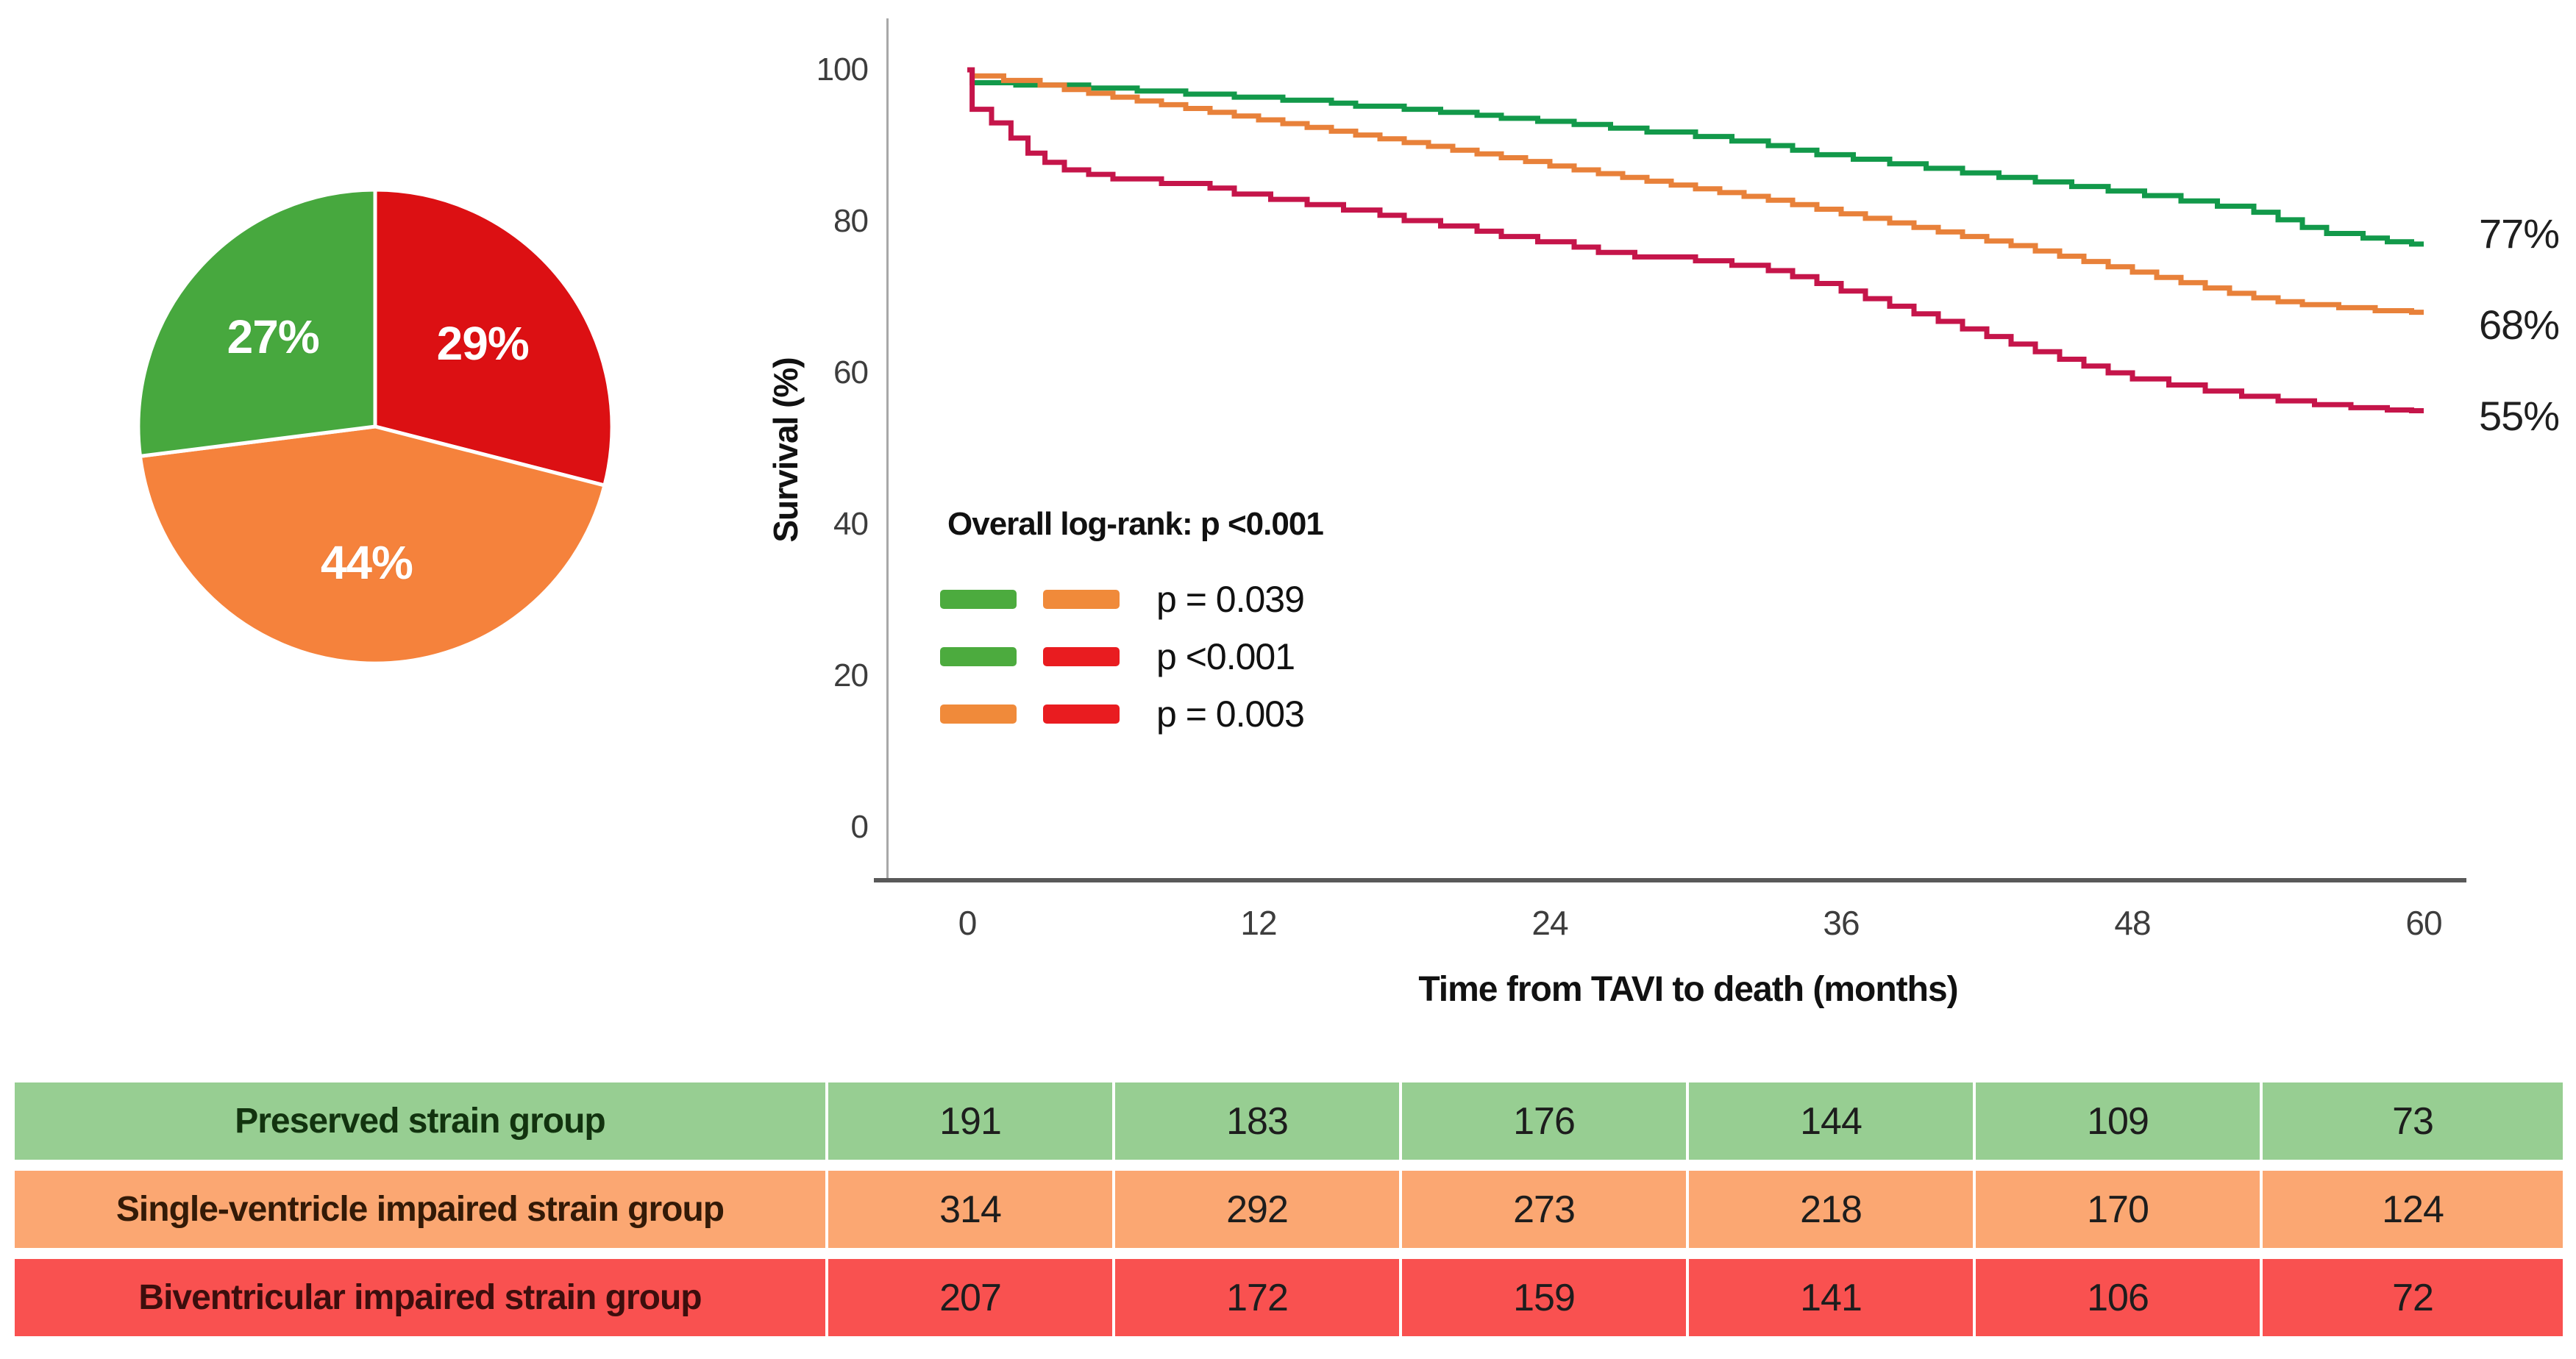  Describe the element at coordinates (420, 1121) in the screenshot. I see `risk-row-label: Preserved strain group` at that location.